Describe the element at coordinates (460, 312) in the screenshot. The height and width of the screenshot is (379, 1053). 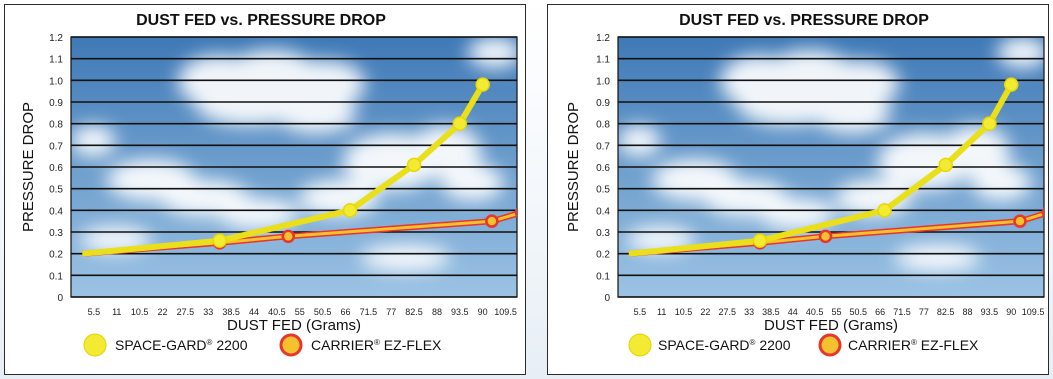
I see `x-tick-label: 93.5` at that location.